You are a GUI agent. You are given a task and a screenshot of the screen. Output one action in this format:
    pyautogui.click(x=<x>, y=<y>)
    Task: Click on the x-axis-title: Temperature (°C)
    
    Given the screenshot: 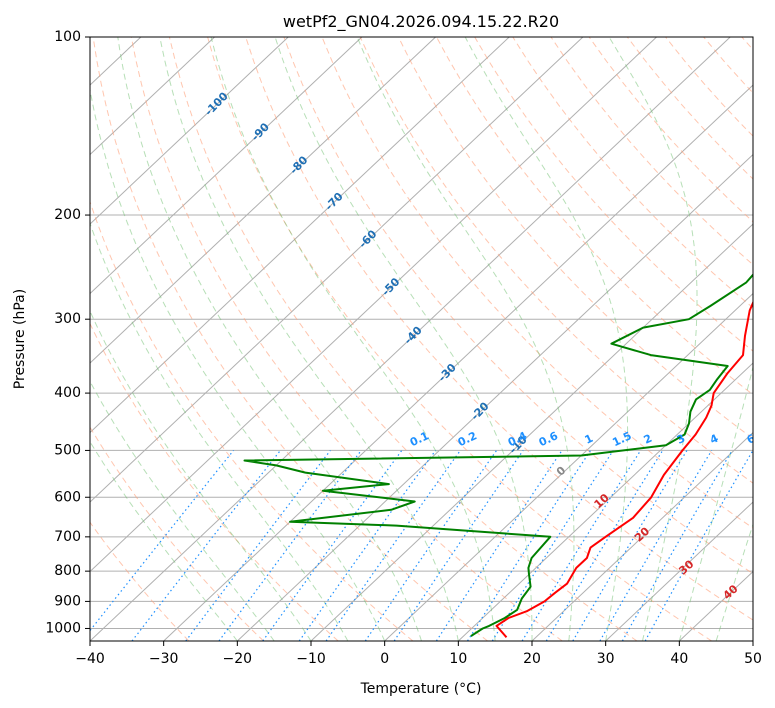 What is the action you would take?
    pyautogui.click(x=421, y=689)
    